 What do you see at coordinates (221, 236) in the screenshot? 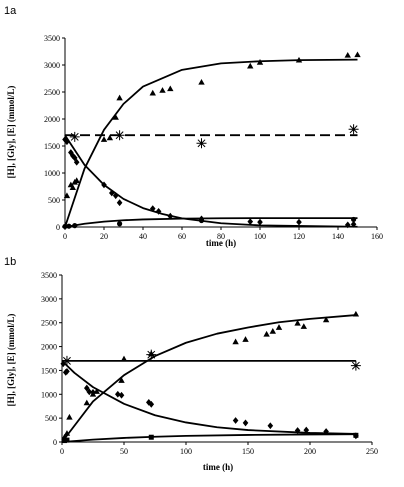
I see `x-tick-label: 80` at bounding box center [221, 236].